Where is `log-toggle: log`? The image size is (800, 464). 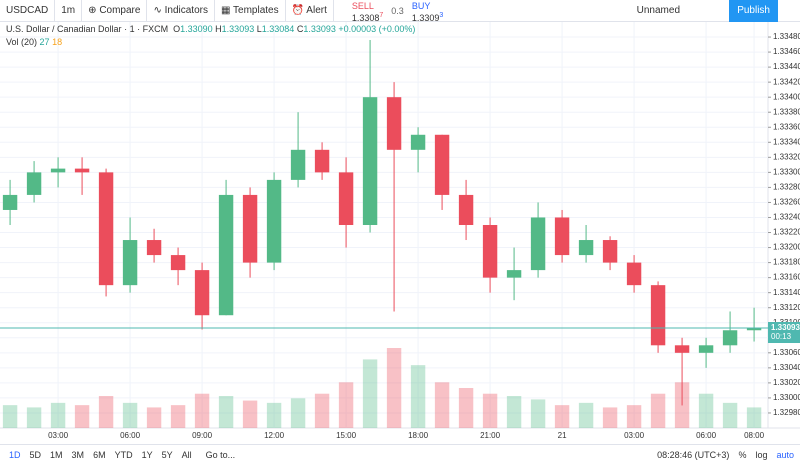 log-toggle: log is located at coordinates (761, 454).